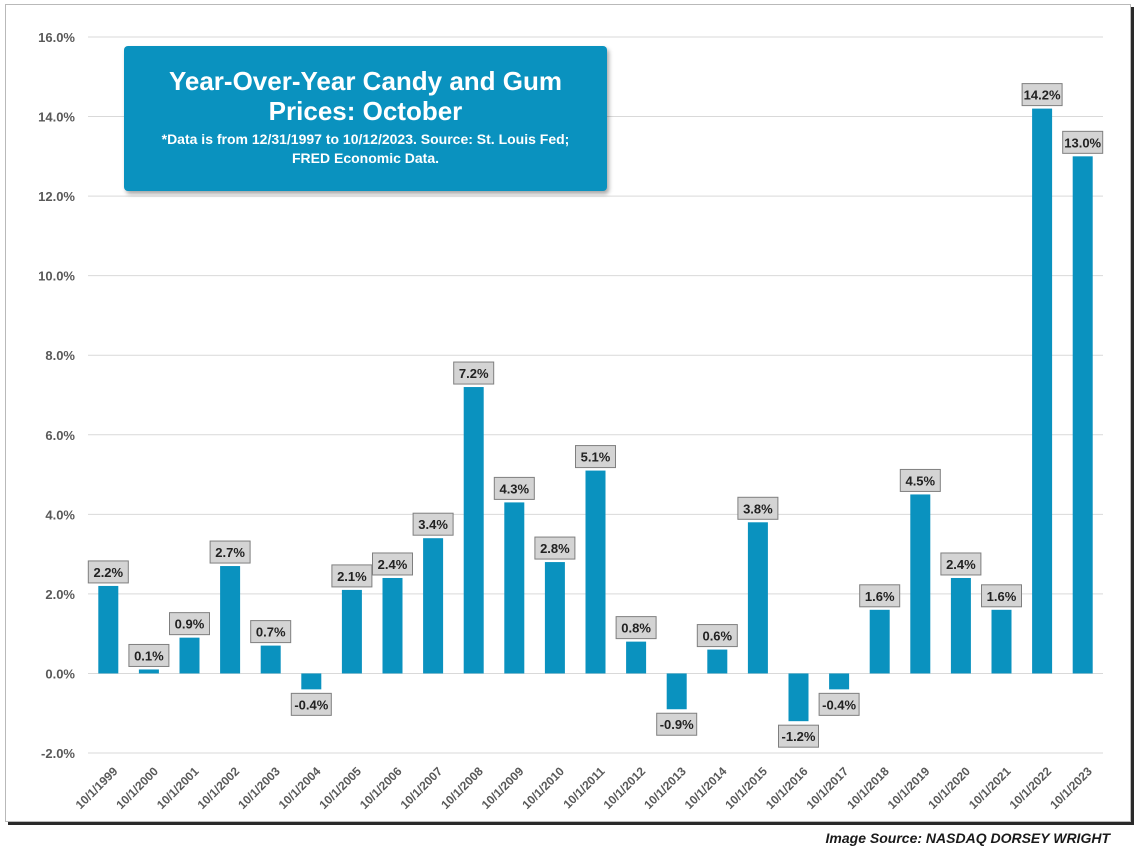 The width and height of the screenshot is (1142, 862). Describe the element at coordinates (60, 594) in the screenshot. I see `y-tick-label: 2.0%` at that location.